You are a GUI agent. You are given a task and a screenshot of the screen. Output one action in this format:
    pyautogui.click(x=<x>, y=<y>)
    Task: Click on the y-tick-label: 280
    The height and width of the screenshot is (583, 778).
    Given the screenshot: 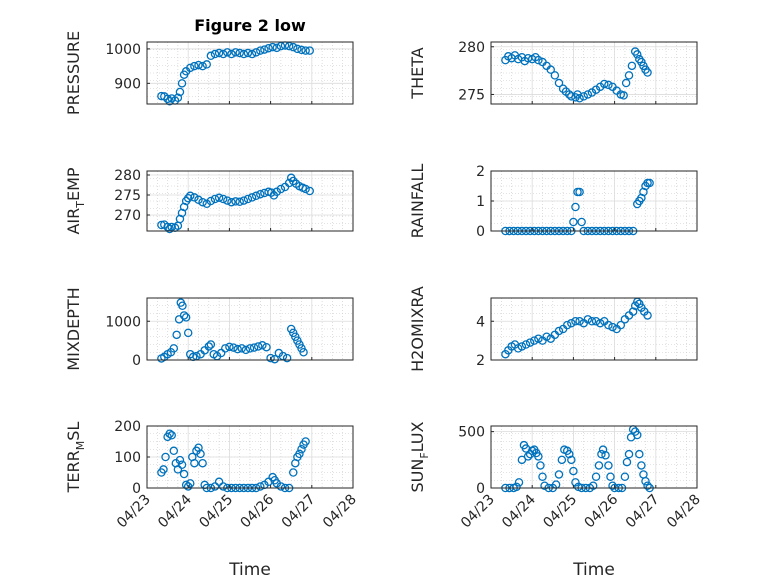 What is the action you would take?
    pyautogui.click(x=471, y=48)
    